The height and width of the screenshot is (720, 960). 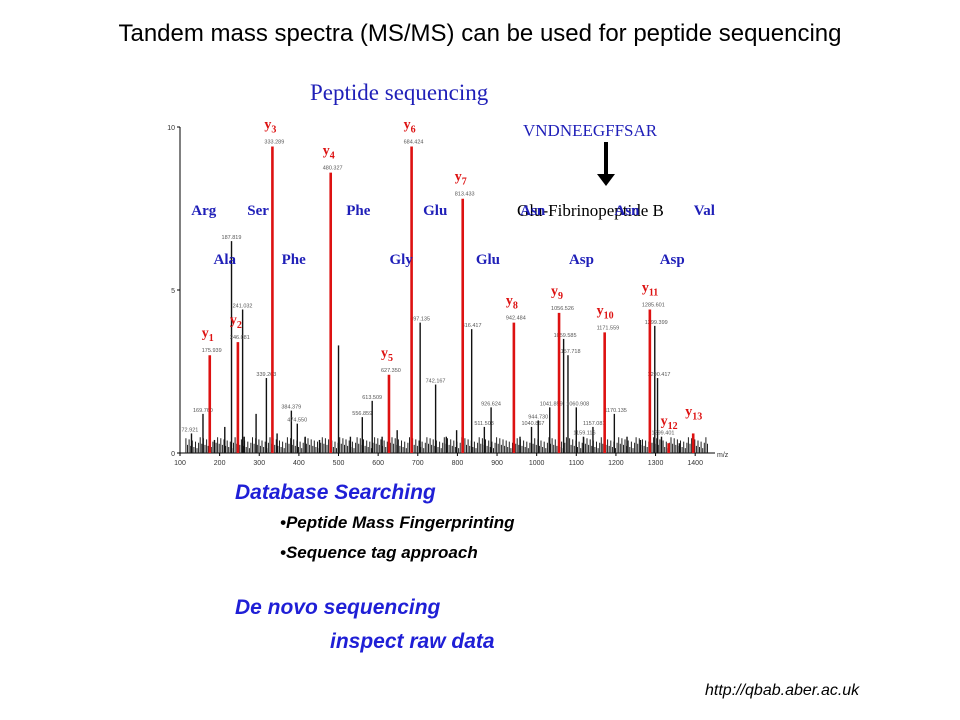 I want to click on peak-mass-label: 742.167, so click(x=436, y=382).